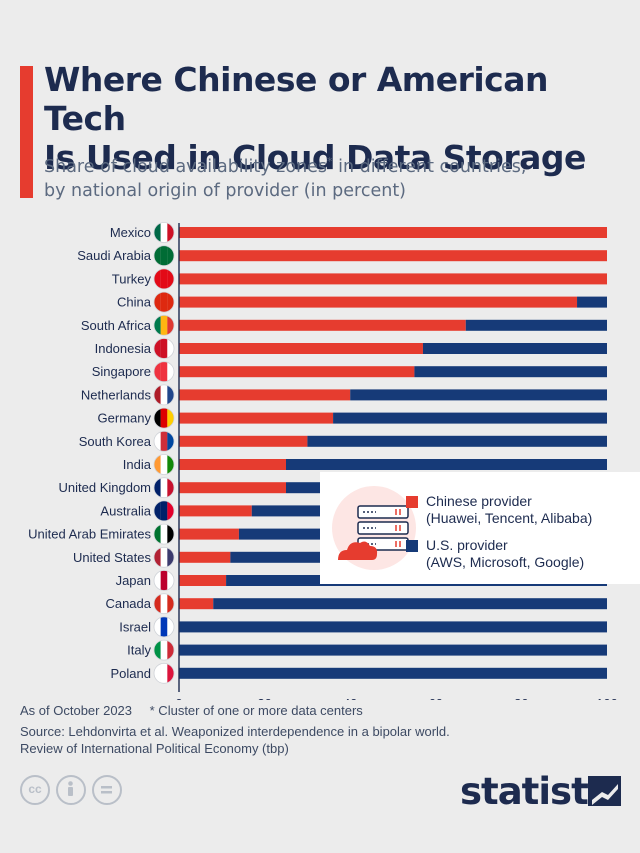 The width and height of the screenshot is (640, 853). I want to click on title-line-1: Where Chinese or American Tech, so click(296, 99).